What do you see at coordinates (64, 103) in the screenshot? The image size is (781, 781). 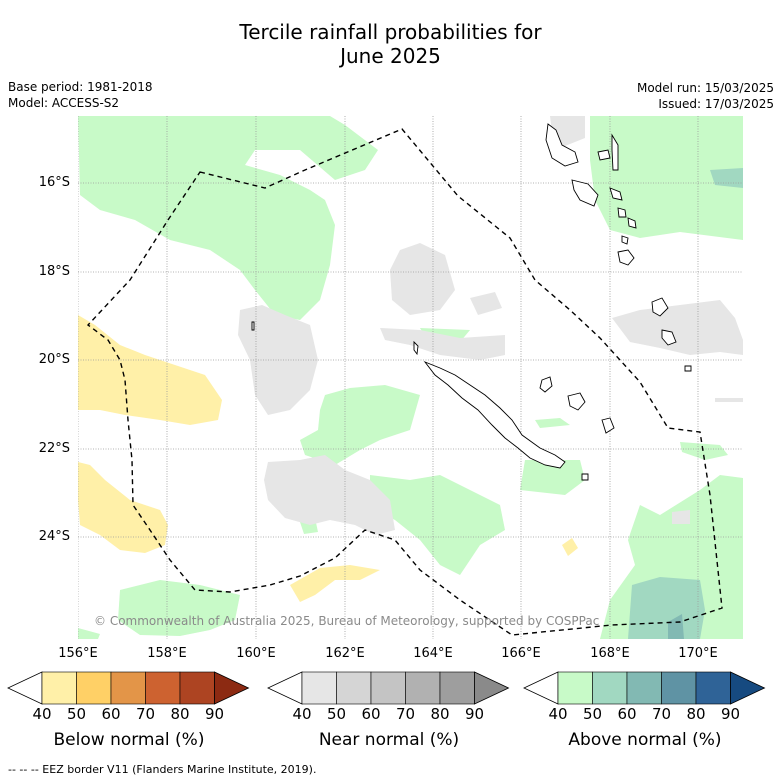 I see `model-text: Model: ACCESS-S2` at bounding box center [64, 103].